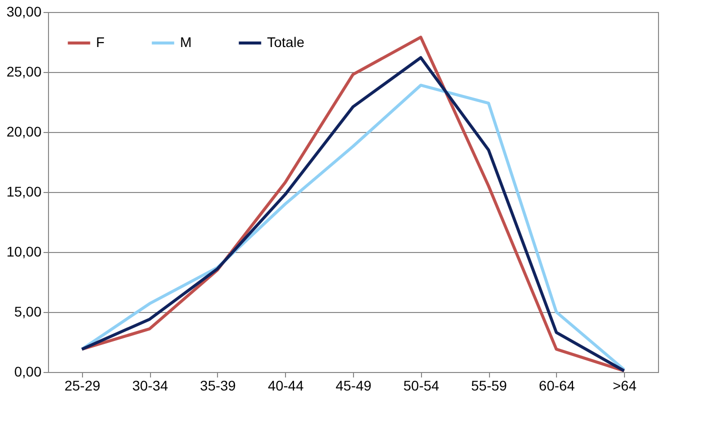 The height and width of the screenshot is (439, 718). I want to click on x-tick-label: 55-59, so click(489, 386).